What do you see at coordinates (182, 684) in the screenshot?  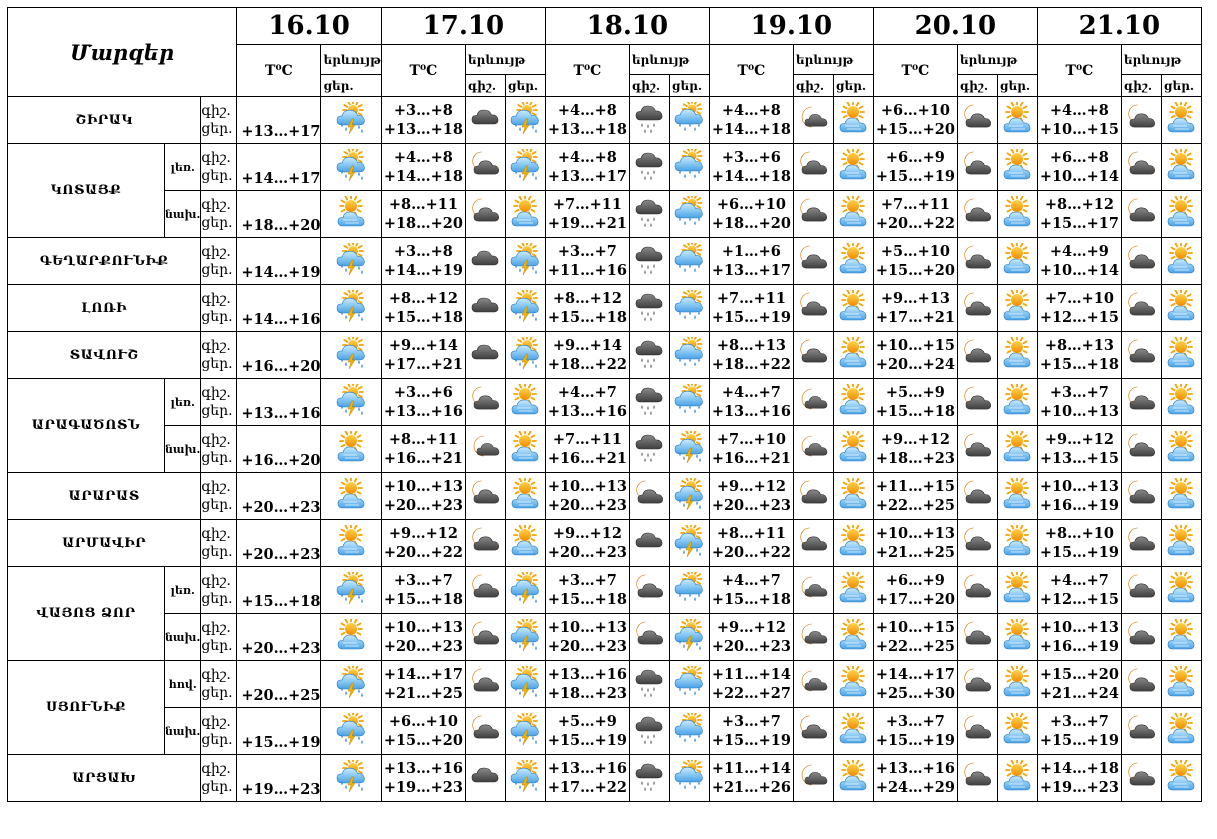 I see `subregion-label: հով.` at bounding box center [182, 684].